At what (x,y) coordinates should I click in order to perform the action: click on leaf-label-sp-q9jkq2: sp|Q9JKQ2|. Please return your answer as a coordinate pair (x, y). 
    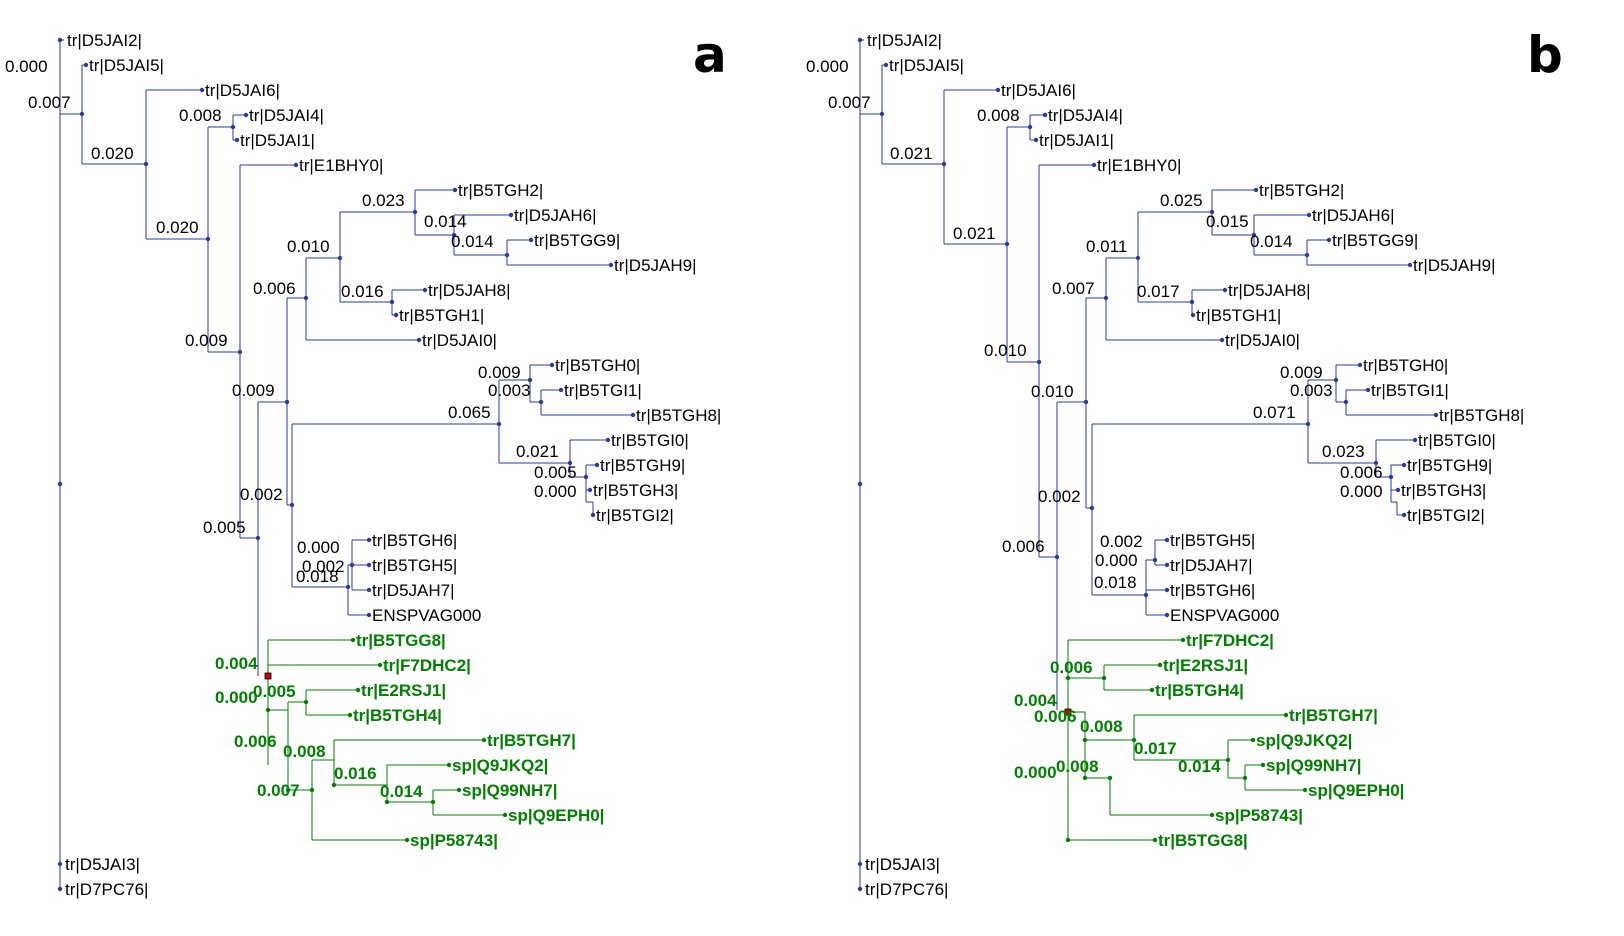
    Looking at the image, I should click on (1304, 740).